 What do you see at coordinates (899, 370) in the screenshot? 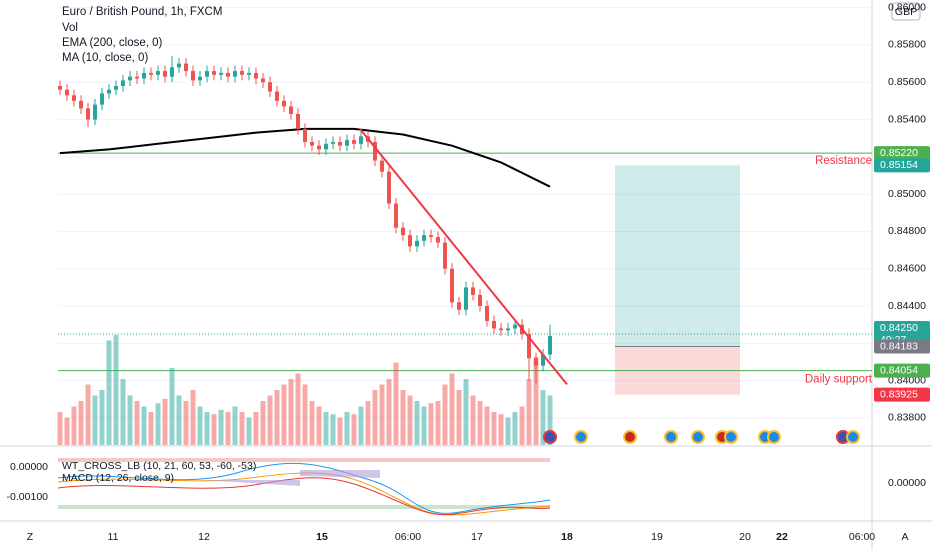
I see `price-tag-label: 0.84054` at bounding box center [899, 370].